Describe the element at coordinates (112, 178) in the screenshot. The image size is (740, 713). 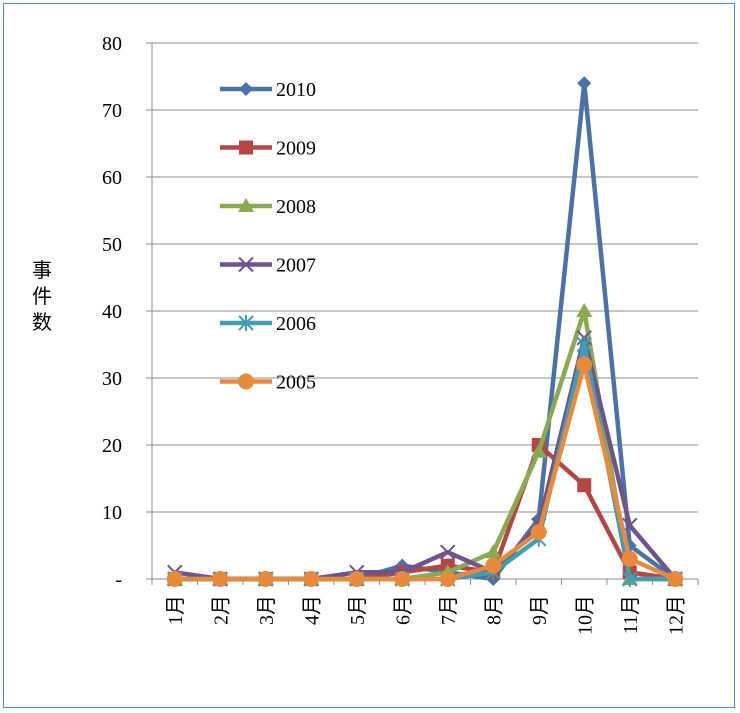
I see `y-tick-label: 60` at that location.